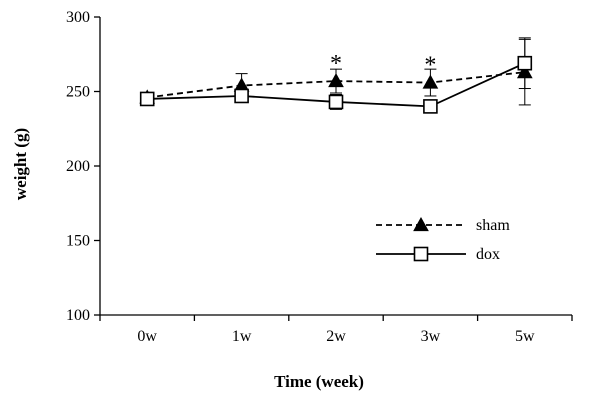 Image resolution: width=600 pixels, height=394 pixels. I want to click on y-tick-label: 250, so click(78, 92).